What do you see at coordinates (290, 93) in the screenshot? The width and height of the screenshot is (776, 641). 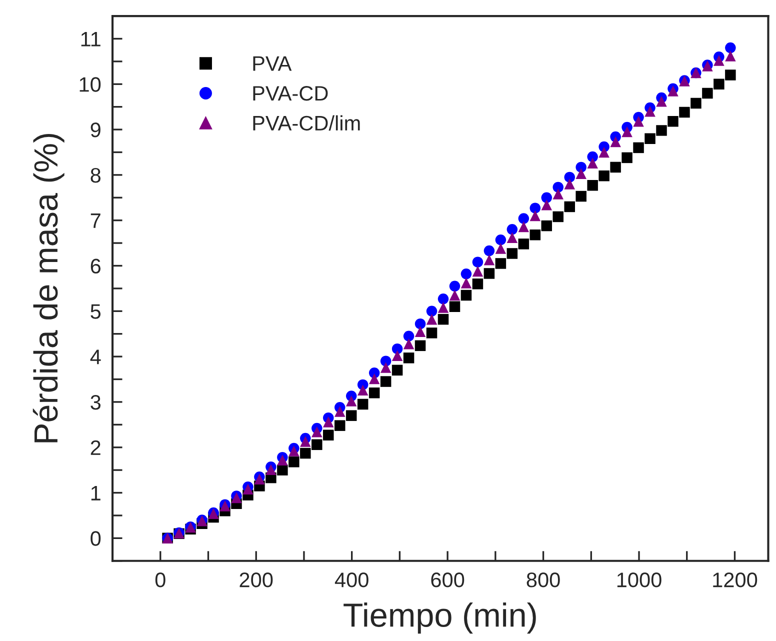 I see `legend-label: PVA-CD` at bounding box center [290, 93].